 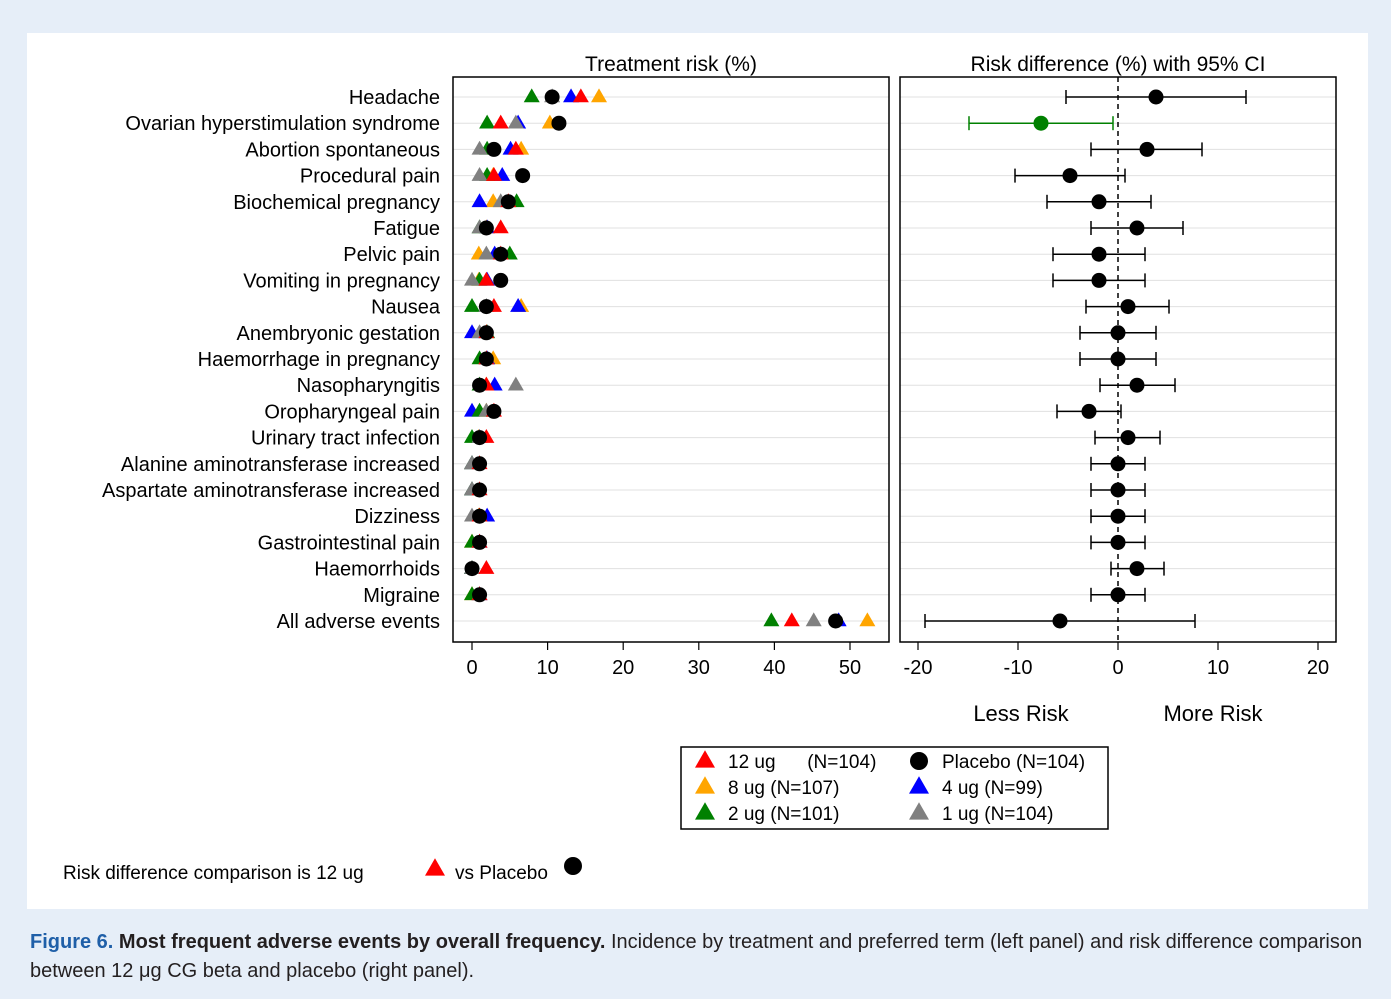 I want to click on category-label: Abortion spontaneous, so click(x=342, y=150).